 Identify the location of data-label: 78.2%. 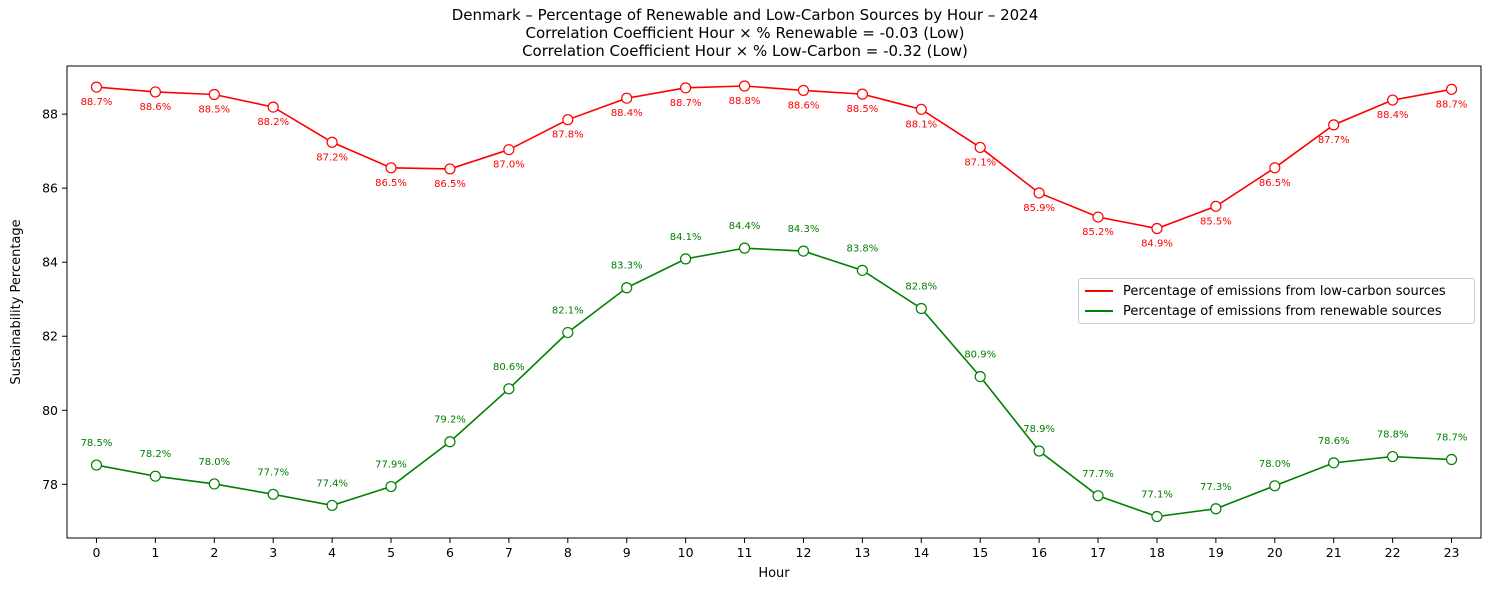
(155, 454).